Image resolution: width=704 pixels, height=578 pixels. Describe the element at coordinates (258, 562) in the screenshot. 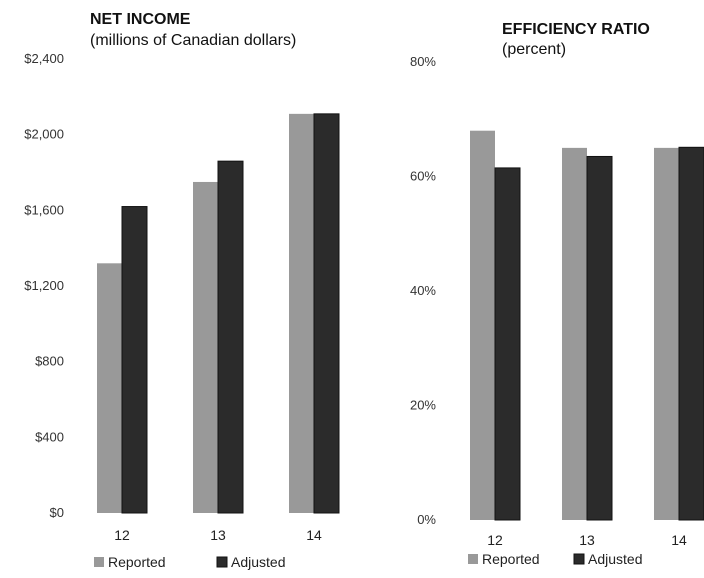

I see `net-income-legend-label-adjusted: Adjusted` at that location.